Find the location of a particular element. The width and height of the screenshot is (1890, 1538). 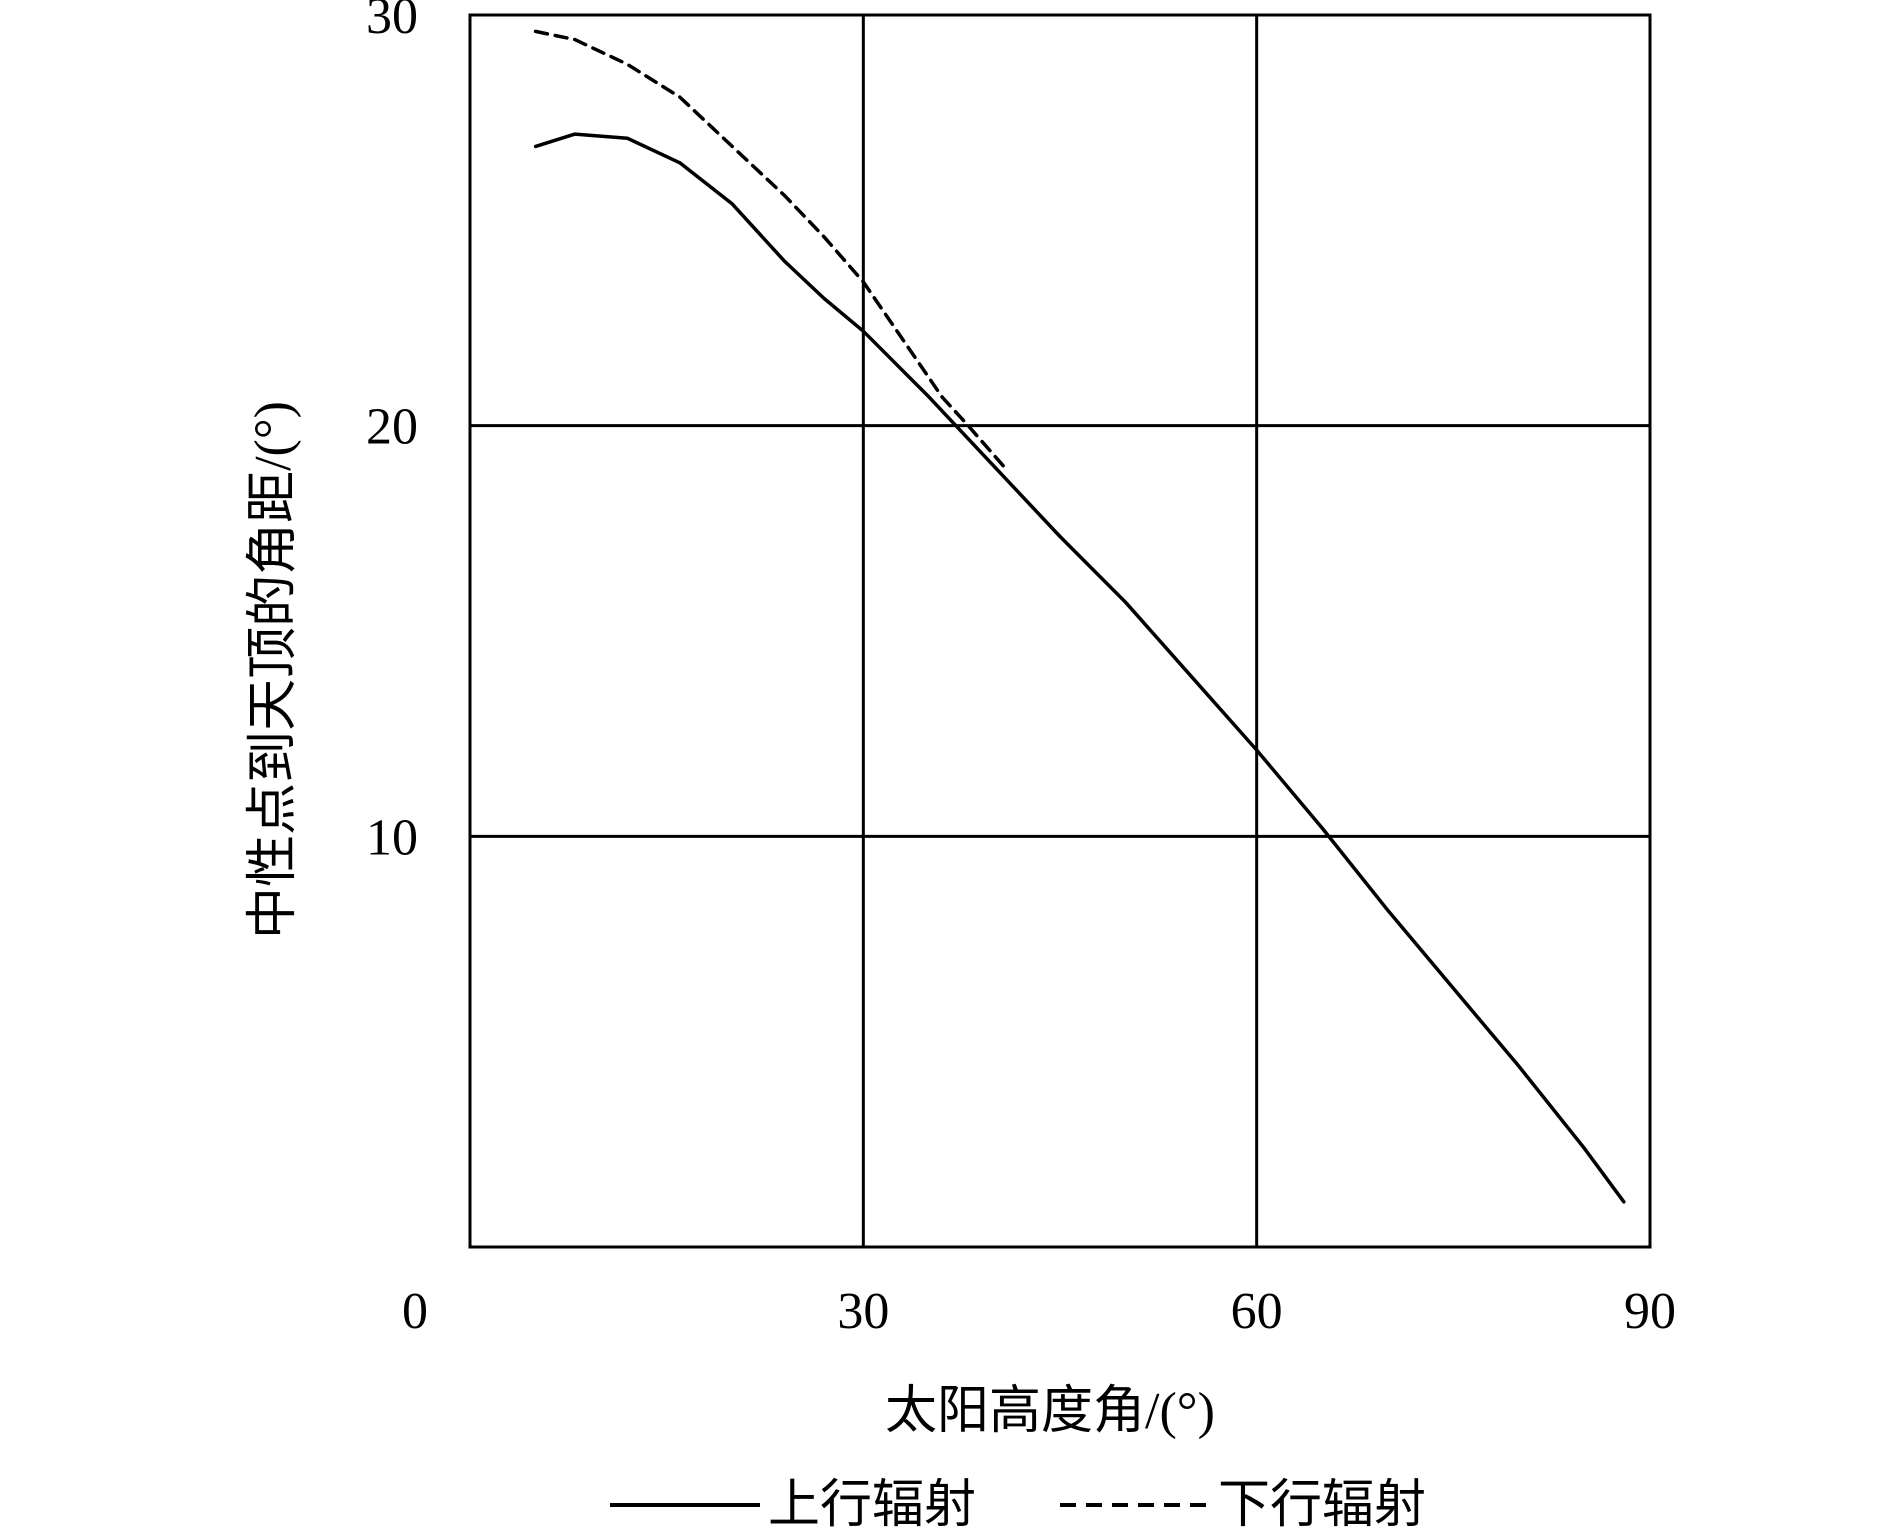

legend-label-upward: 上行辐射 is located at coordinates (872, 1505).